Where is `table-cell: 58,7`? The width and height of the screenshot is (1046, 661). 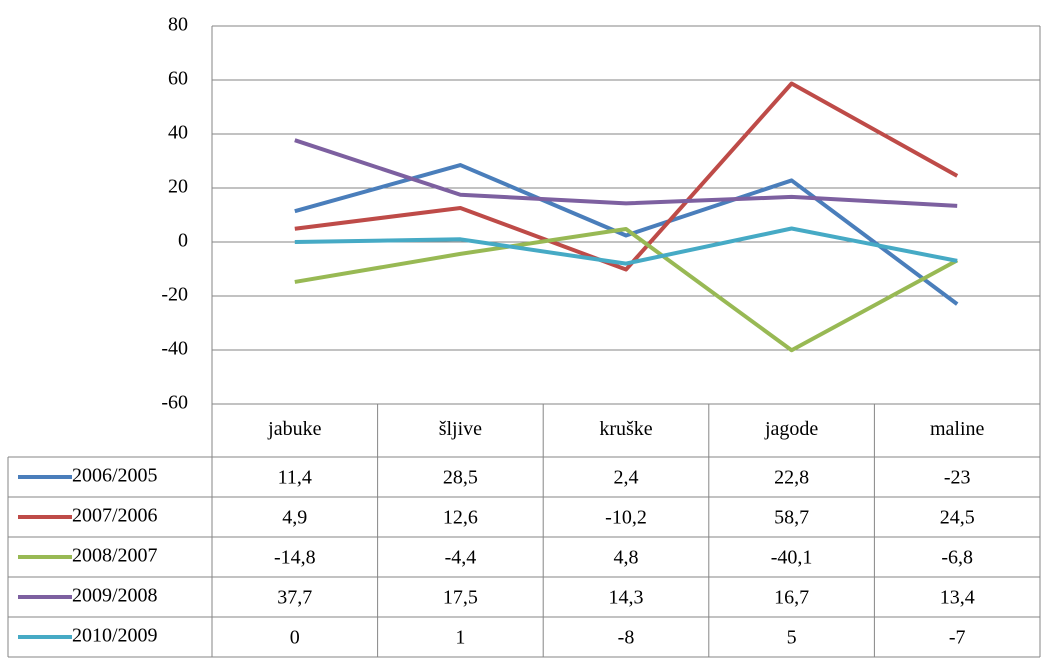
table-cell: 58,7 is located at coordinates (791, 518).